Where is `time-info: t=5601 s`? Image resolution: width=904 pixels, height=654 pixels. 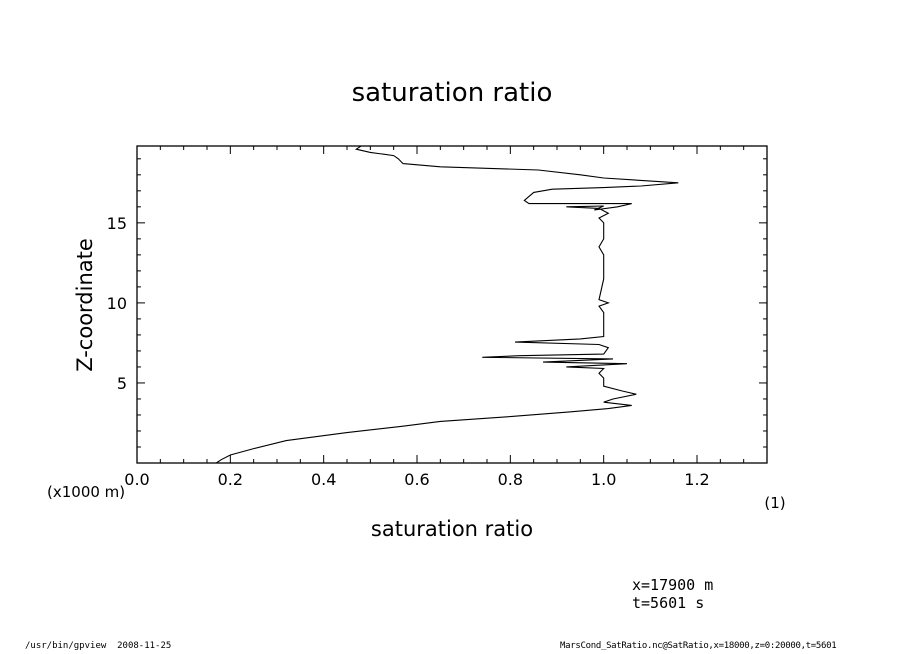 time-info: t=5601 s is located at coordinates (668, 603).